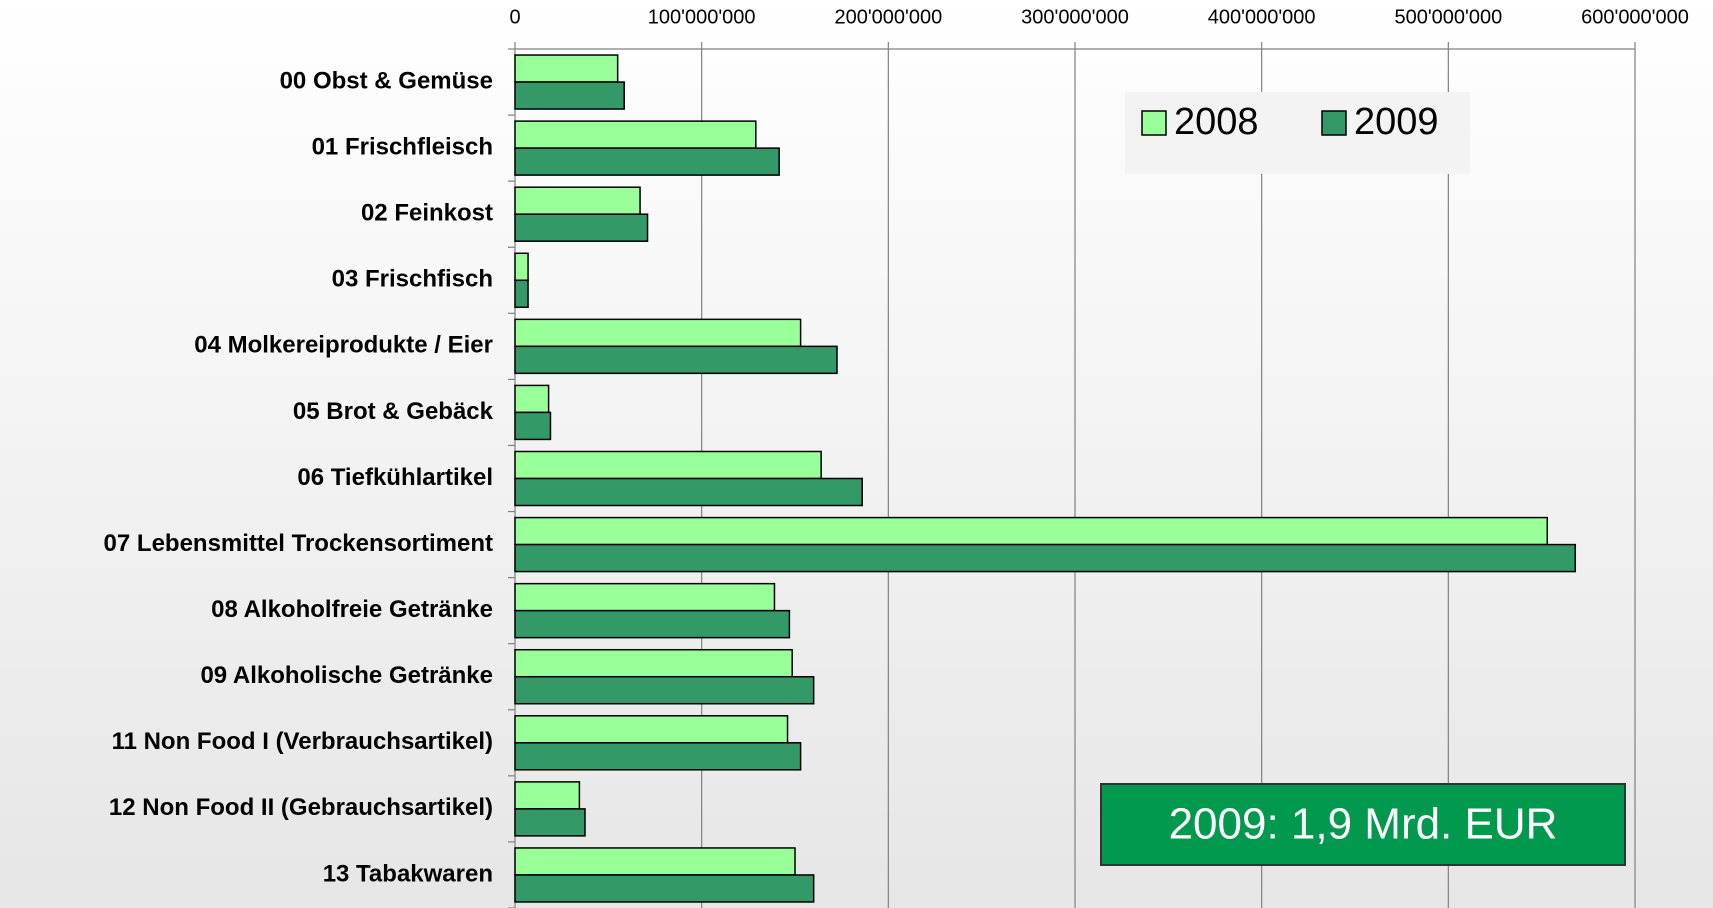  I want to click on category-label: 02 Feinkost, so click(427, 213).